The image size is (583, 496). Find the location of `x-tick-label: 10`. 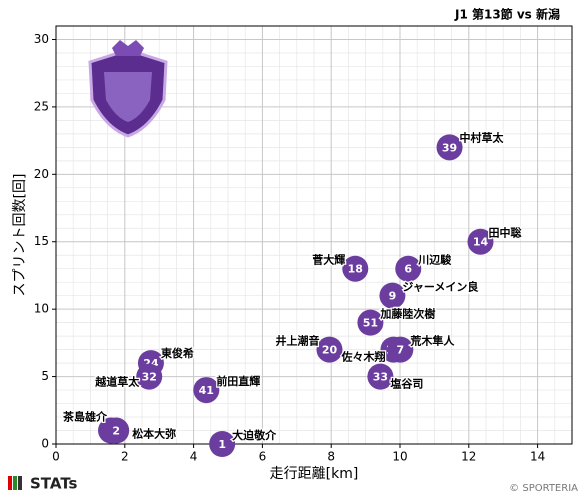

x-tick-label: 10 is located at coordinates (399, 457).